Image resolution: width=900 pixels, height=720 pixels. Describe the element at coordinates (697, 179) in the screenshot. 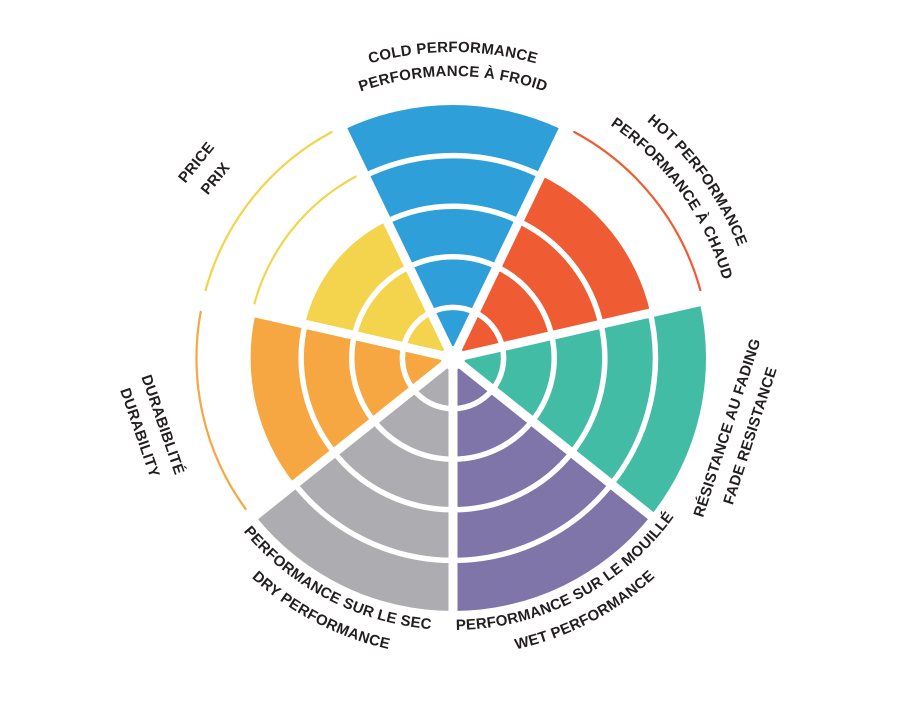

I see `label-hot-en: HOT PERFORMANCE` at that location.